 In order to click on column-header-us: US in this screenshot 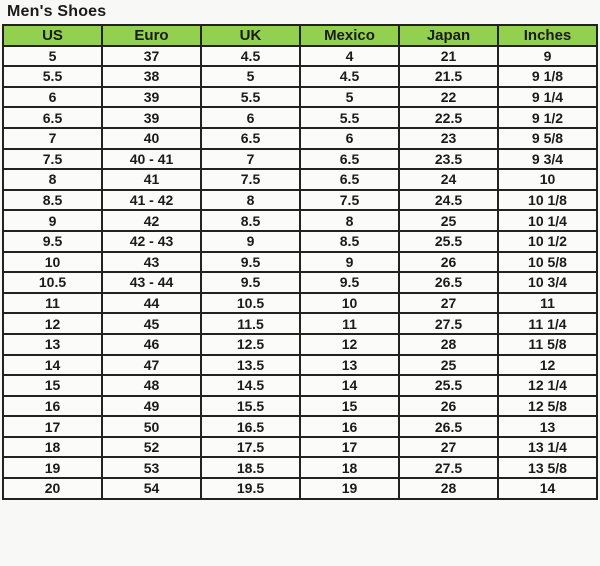, I will do `click(52, 35)`.